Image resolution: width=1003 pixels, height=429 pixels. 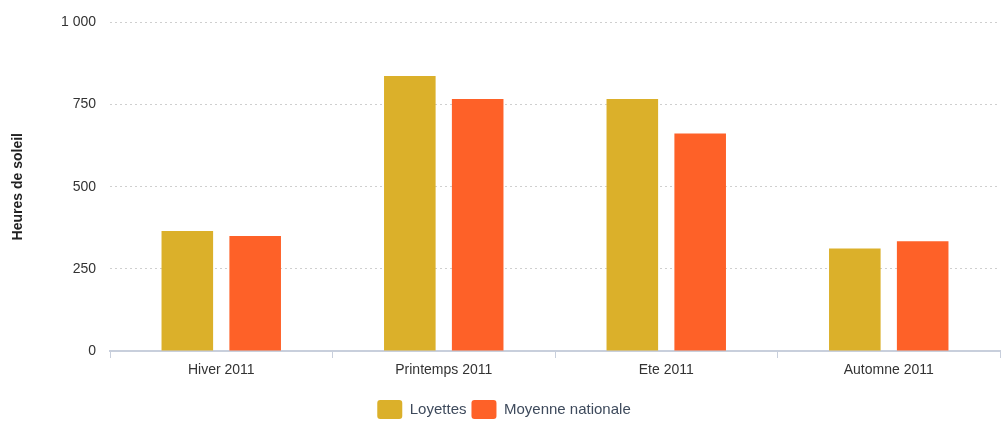 I want to click on legend-label: Moyenne nationale, so click(x=567, y=408).